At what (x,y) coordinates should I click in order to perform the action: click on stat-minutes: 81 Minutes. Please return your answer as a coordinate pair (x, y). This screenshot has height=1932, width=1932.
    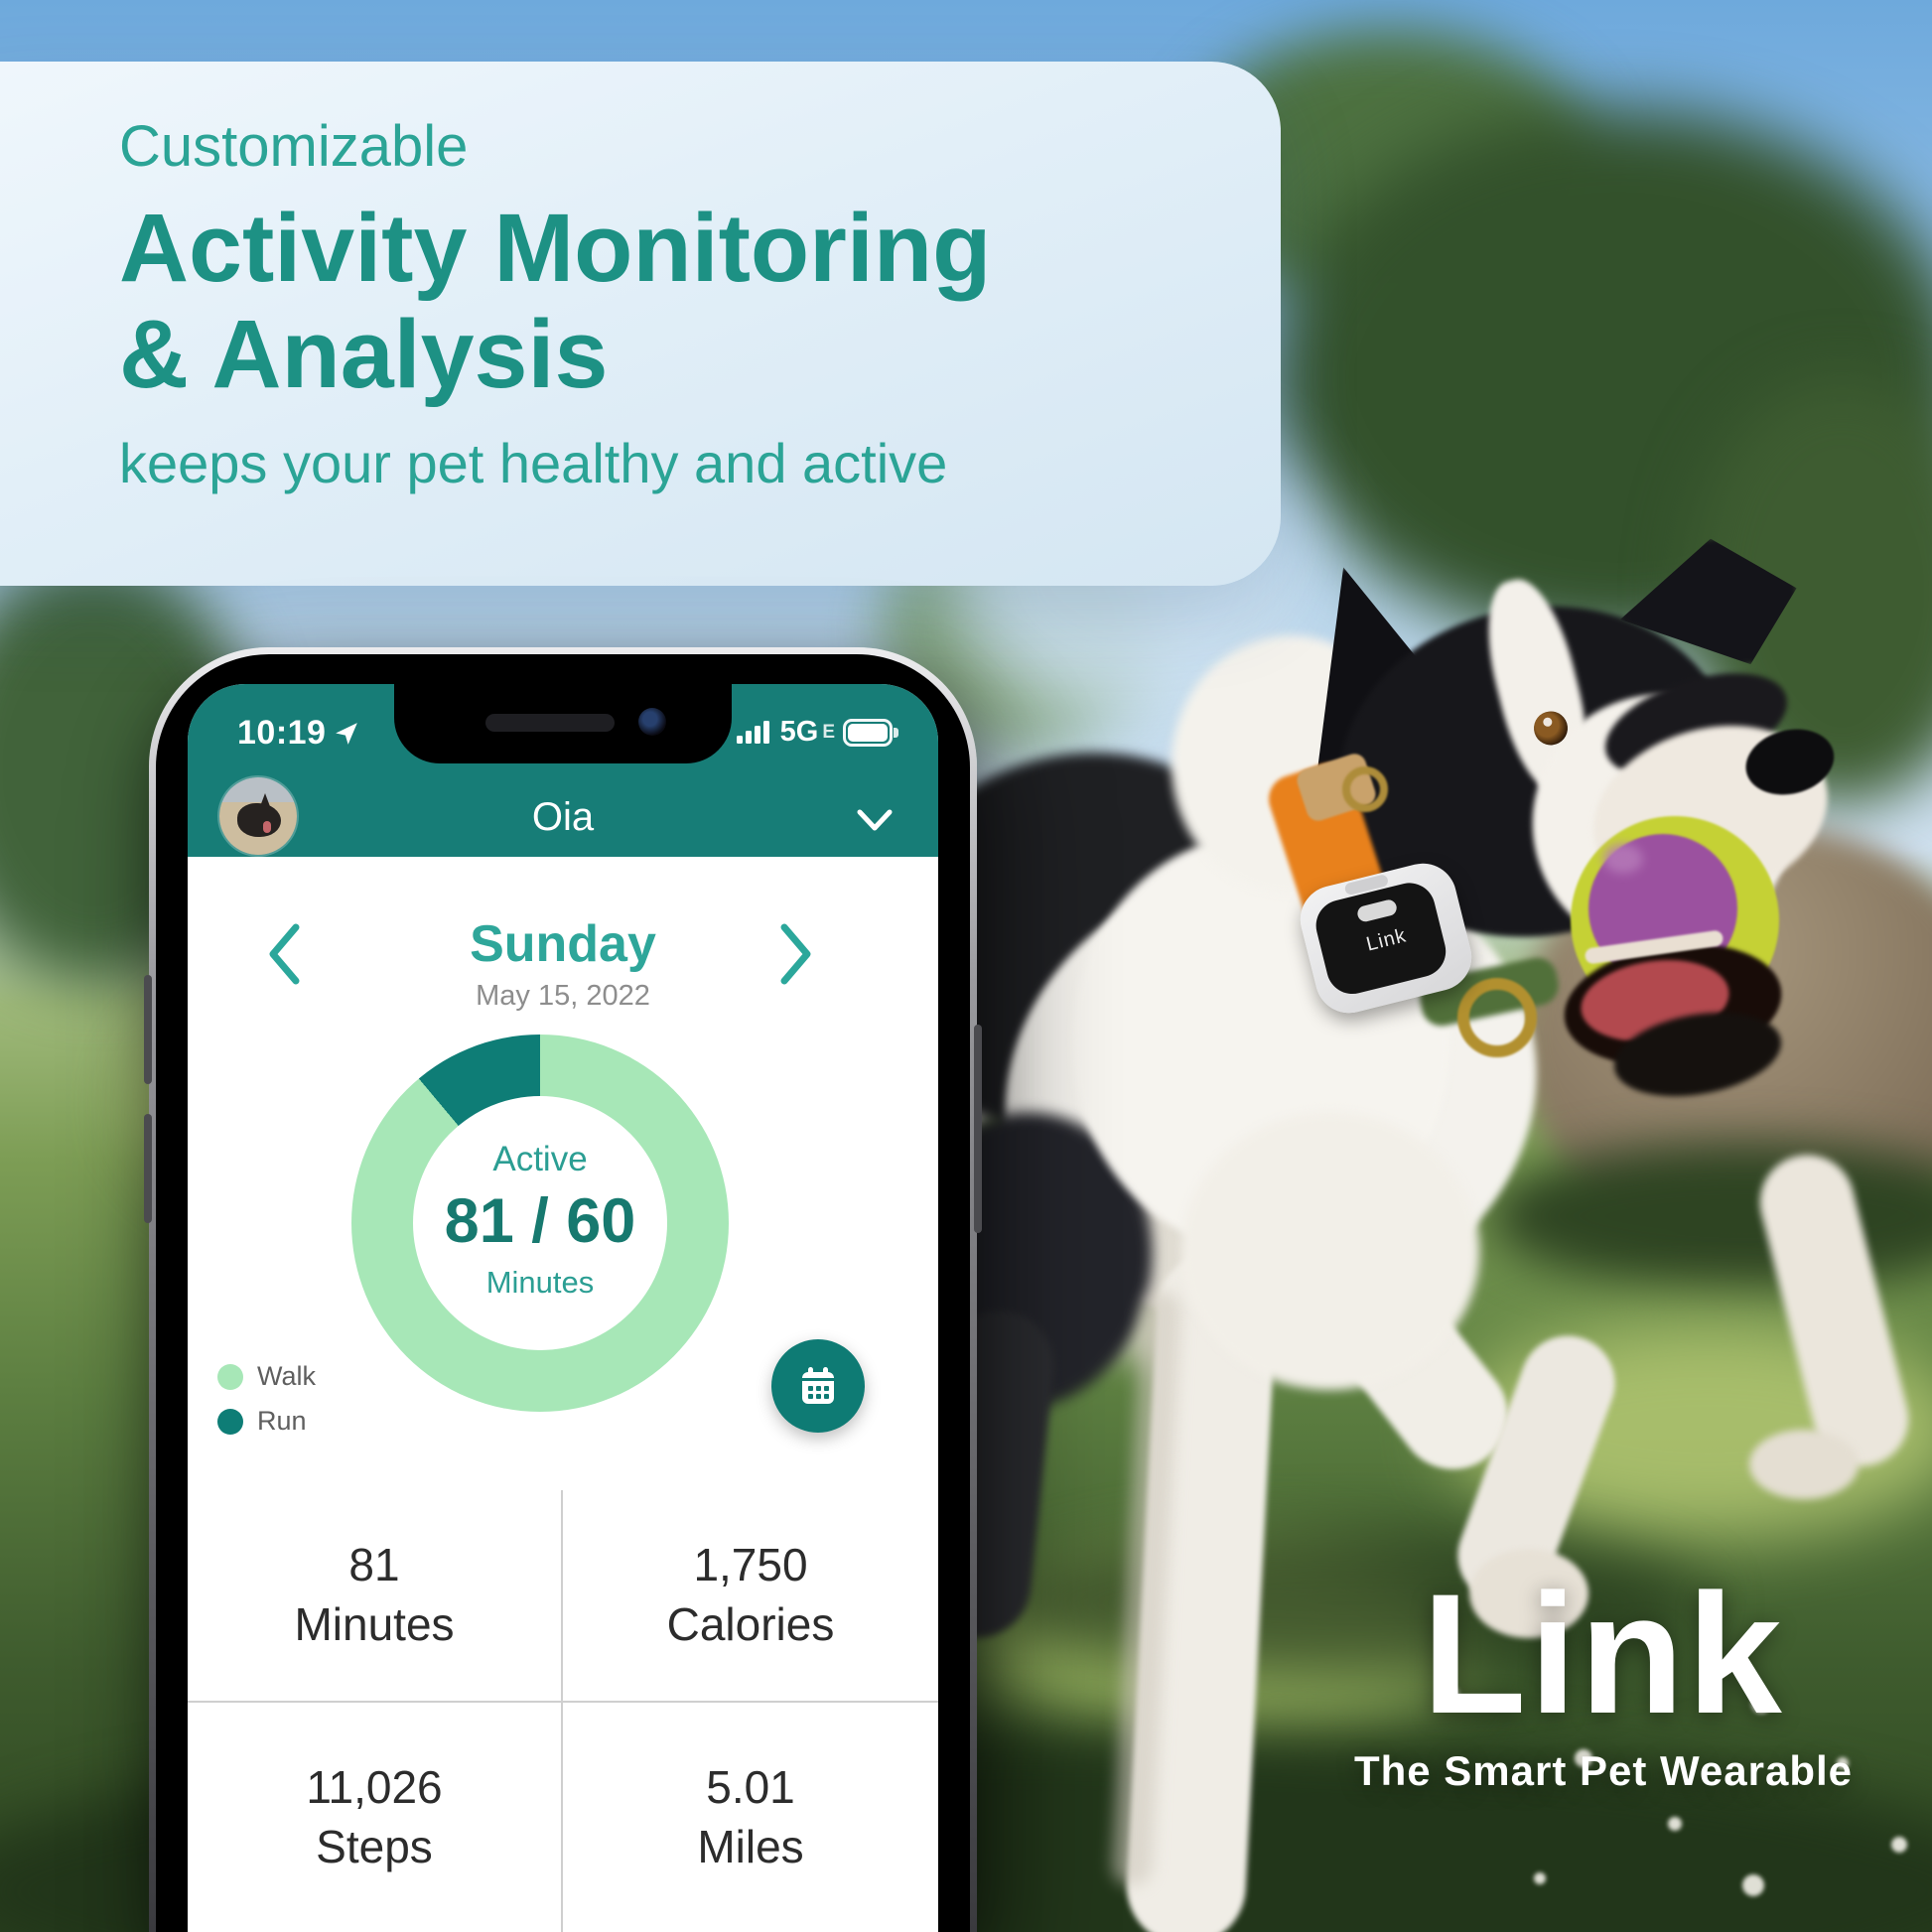
    Looking at the image, I should click on (375, 1597).